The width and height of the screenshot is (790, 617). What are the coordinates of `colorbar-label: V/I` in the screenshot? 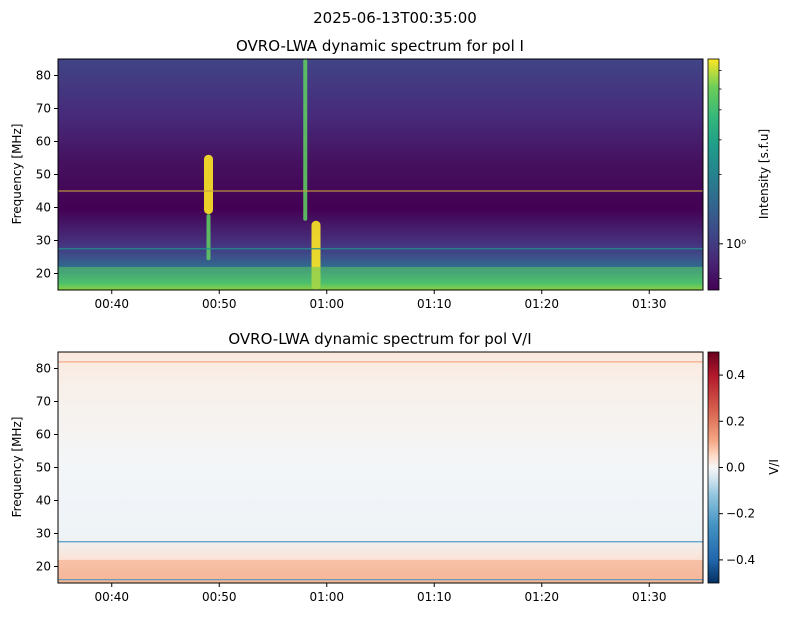 It's located at (774, 467).